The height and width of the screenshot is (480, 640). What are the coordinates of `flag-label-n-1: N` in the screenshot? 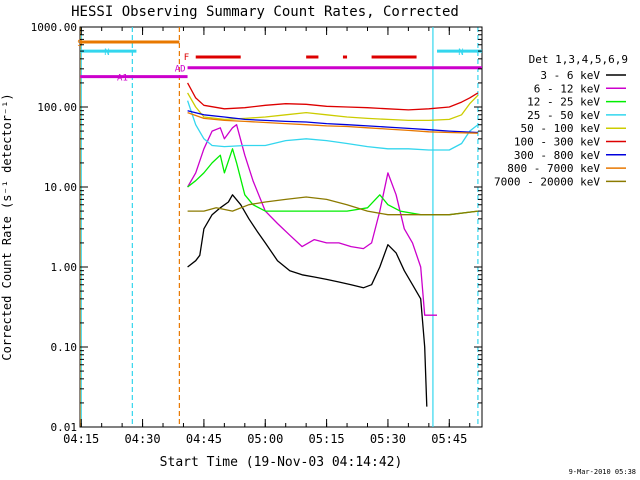 It's located at (106, 53).